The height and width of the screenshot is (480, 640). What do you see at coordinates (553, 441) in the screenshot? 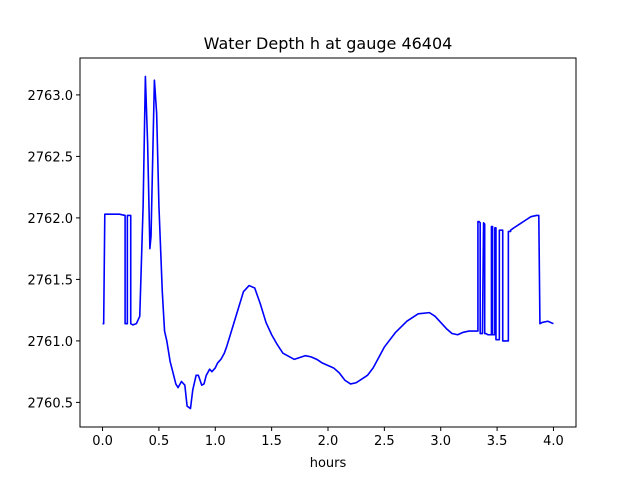
I see `x-tick-label: 4.0` at bounding box center [553, 441].